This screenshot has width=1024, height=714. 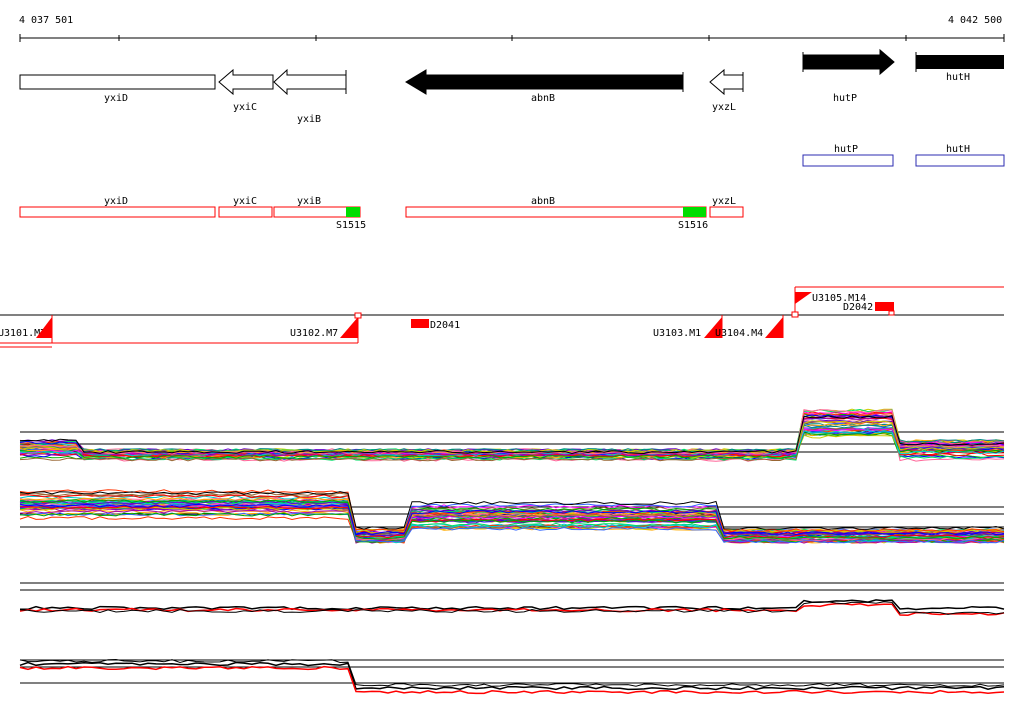 What do you see at coordinates (975, 20) in the screenshot?
I see `ruler-end-label: 4 042 500` at bounding box center [975, 20].